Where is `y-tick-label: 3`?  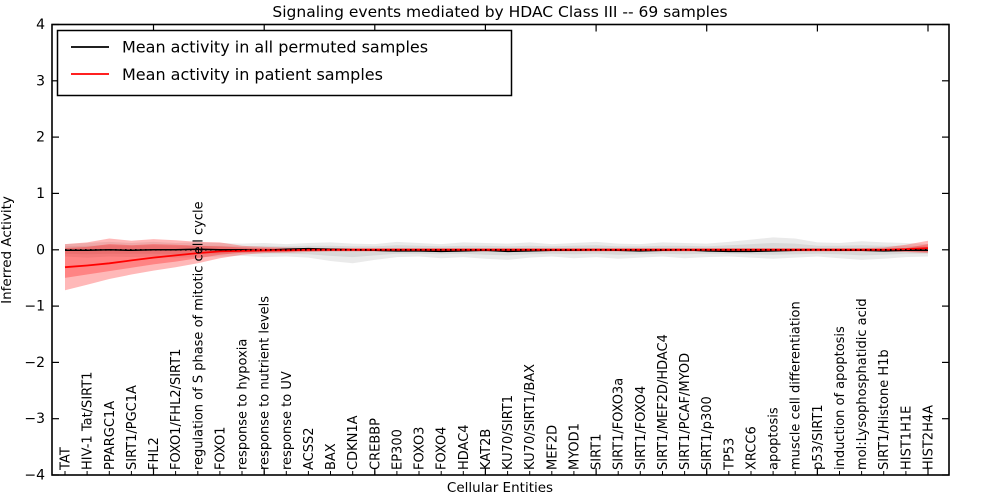
y-tick-label: 3 is located at coordinates (40, 81).